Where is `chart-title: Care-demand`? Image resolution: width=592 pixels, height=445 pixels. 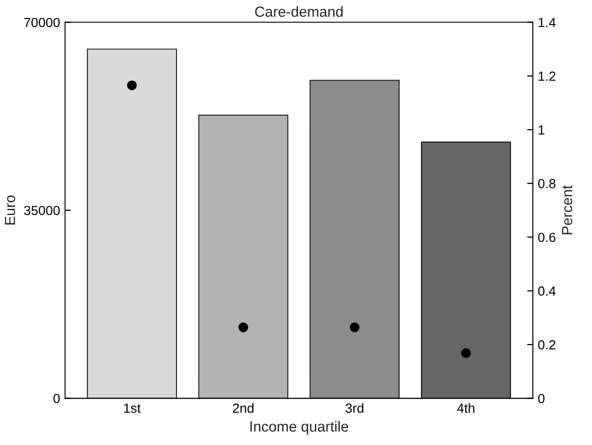 chart-title: Care-demand is located at coordinates (299, 11).